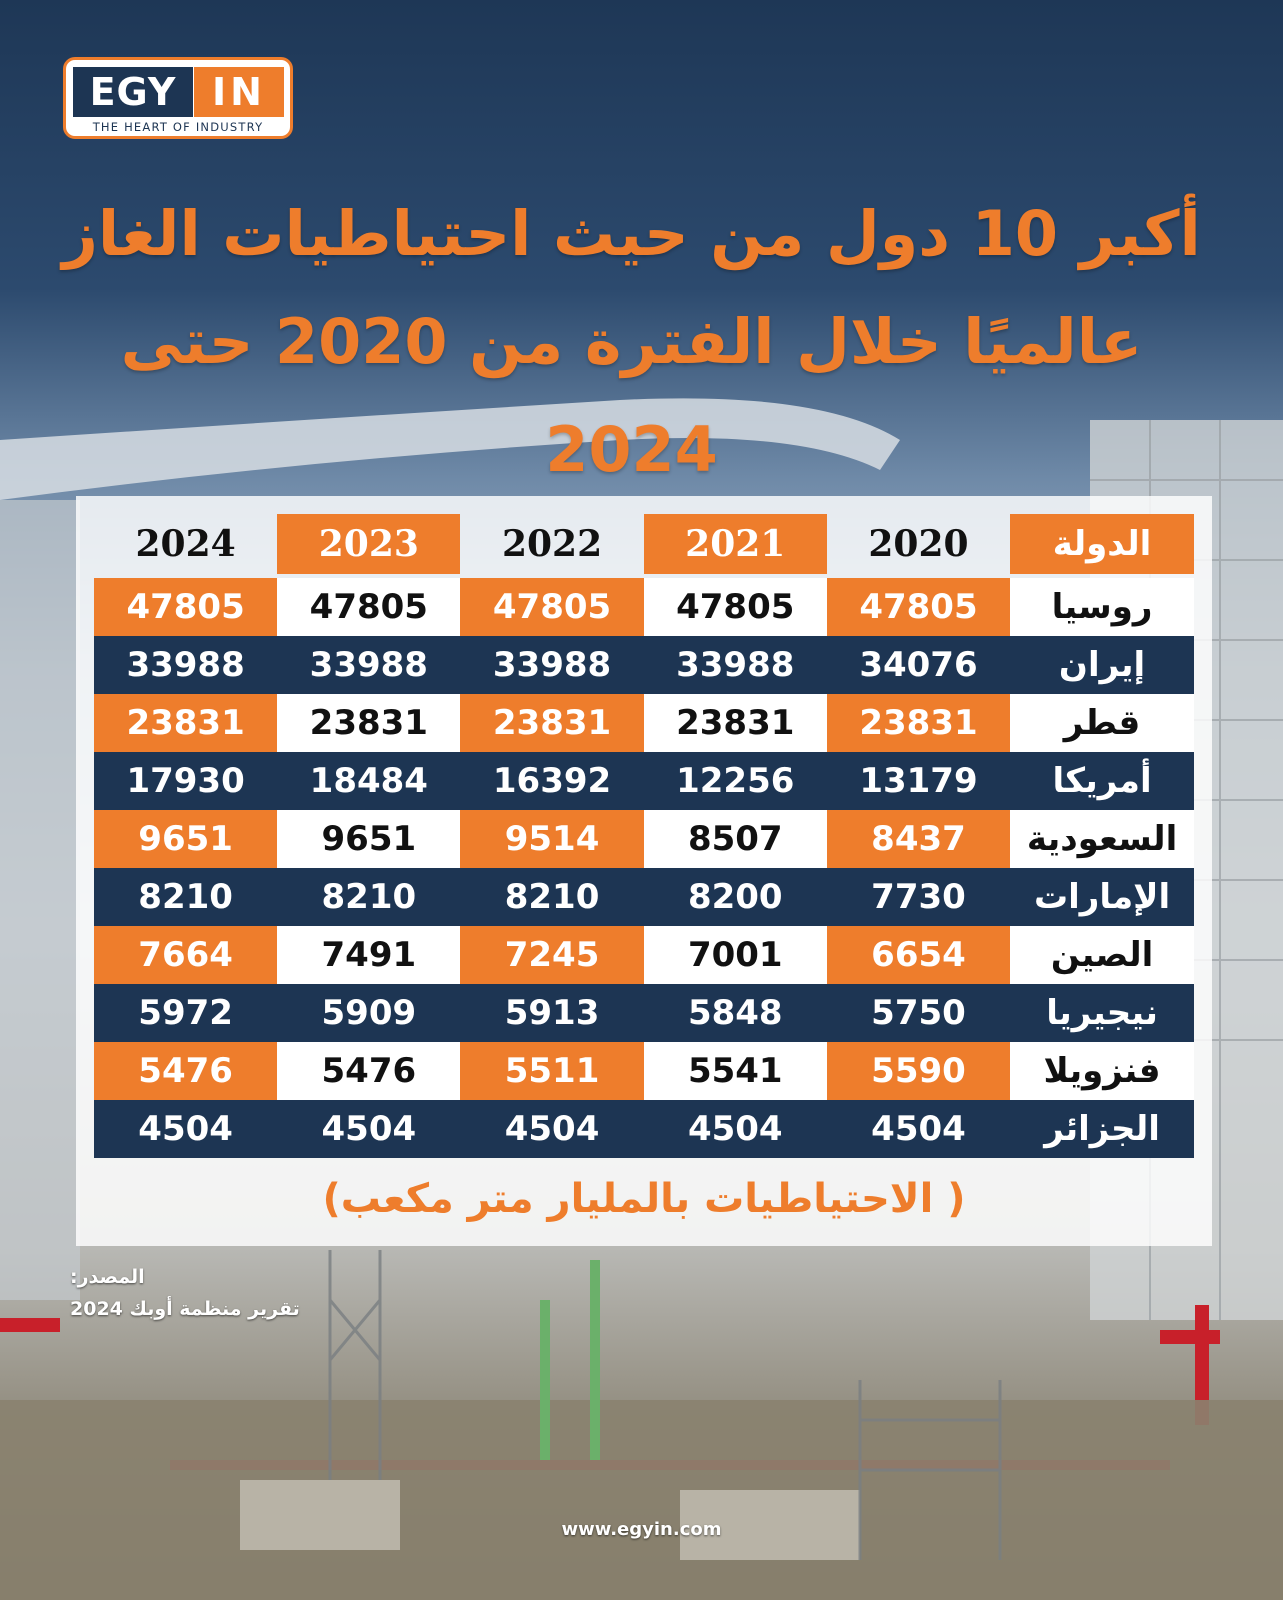 The width and height of the screenshot is (1283, 1600). I want to click on country-name: فنزويلا, so click(1102, 1071).